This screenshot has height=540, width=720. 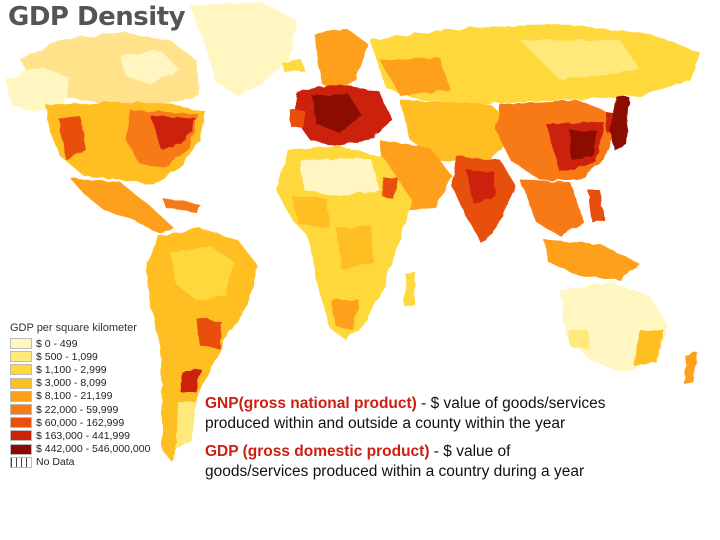 I want to click on legend-label: $ 60,000 - 162,999, so click(x=80, y=422).